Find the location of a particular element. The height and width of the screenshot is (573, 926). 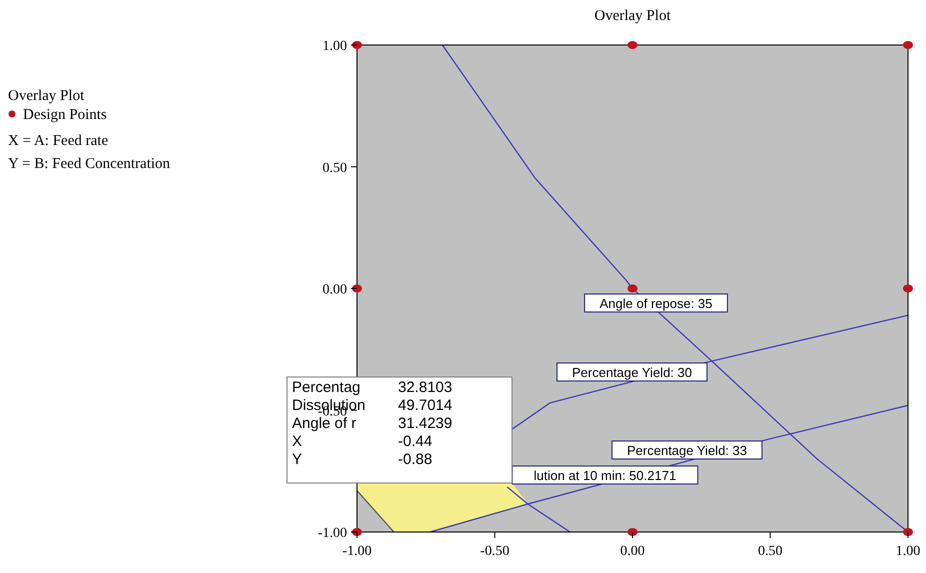

text: Y = B: Feed Concentration is located at coordinates (89, 164).